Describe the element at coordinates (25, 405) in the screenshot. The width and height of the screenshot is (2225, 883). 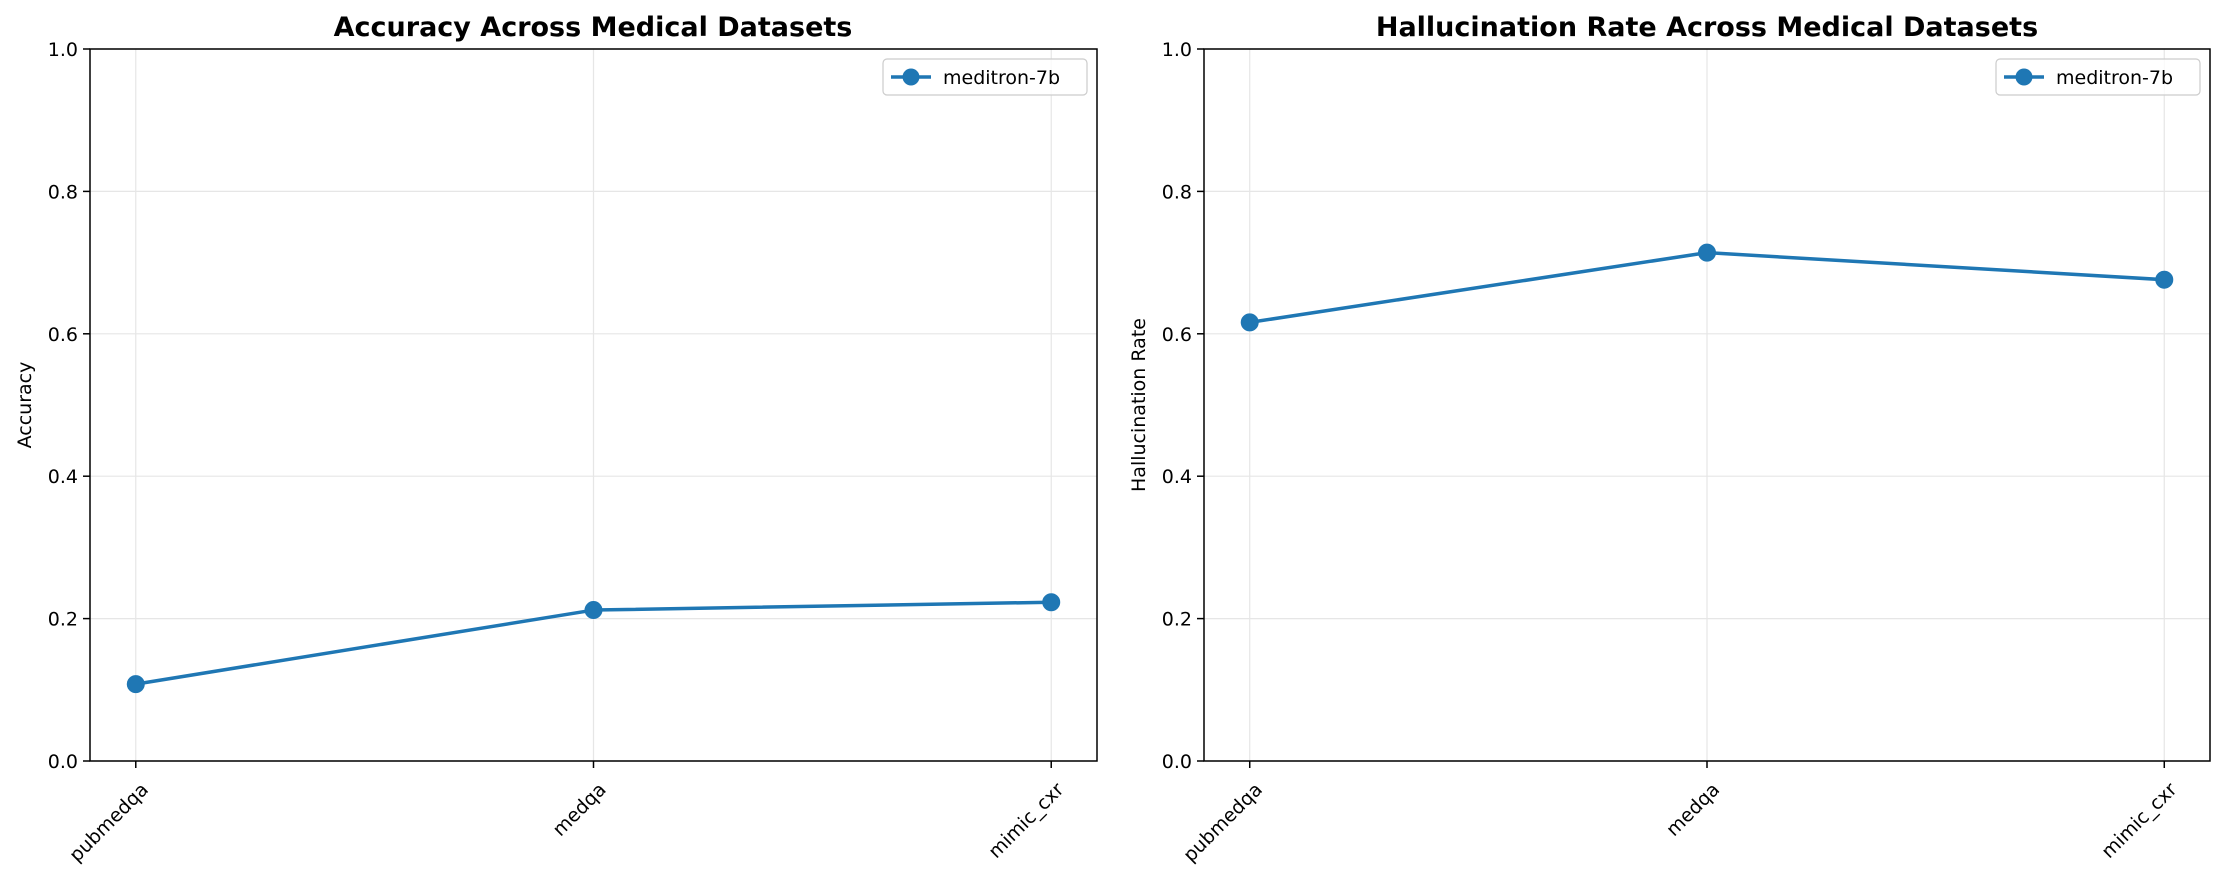
I see `y-axis-label: Accuracy` at that location.